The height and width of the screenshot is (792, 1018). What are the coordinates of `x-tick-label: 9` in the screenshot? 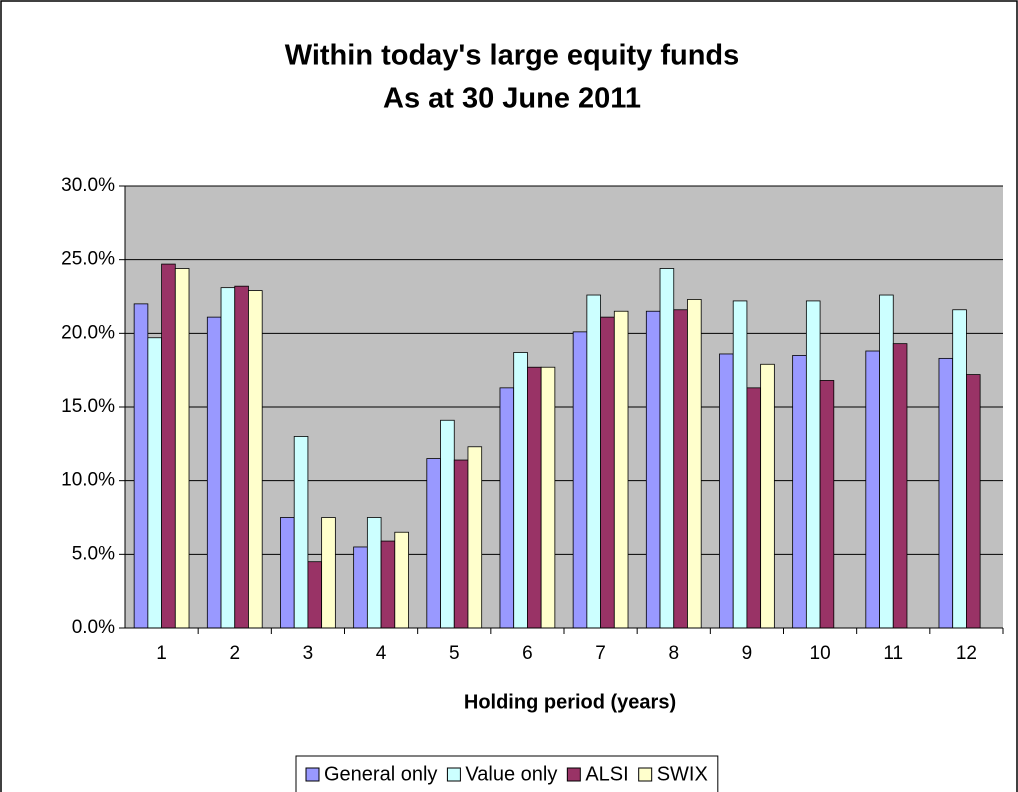 It's located at (747, 653).